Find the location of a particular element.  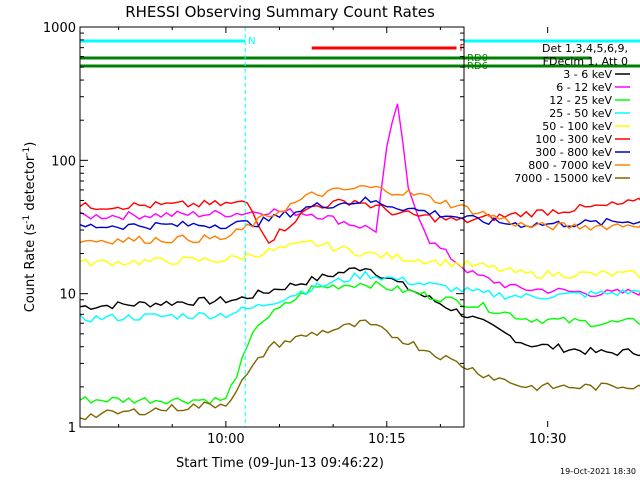

x-tick-label: 10:15 is located at coordinates (386, 439).